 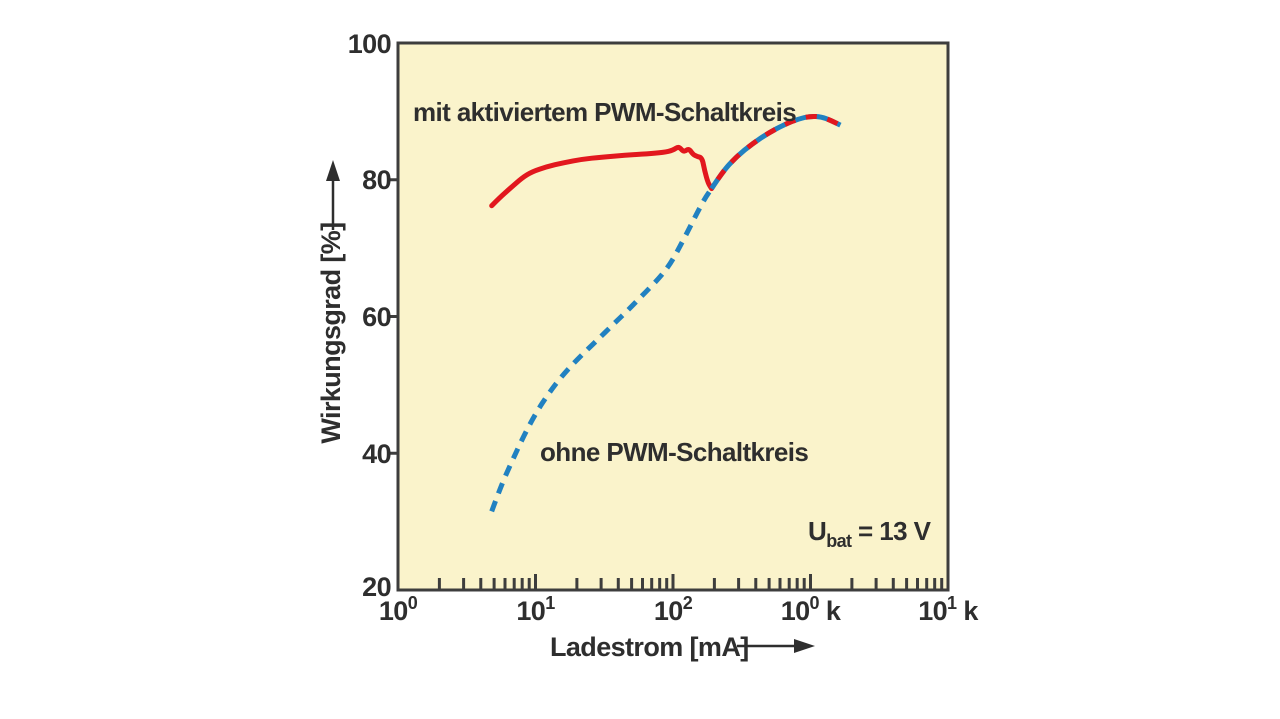 I want to click on y-tick-label-40: 40, so click(x=376, y=454).